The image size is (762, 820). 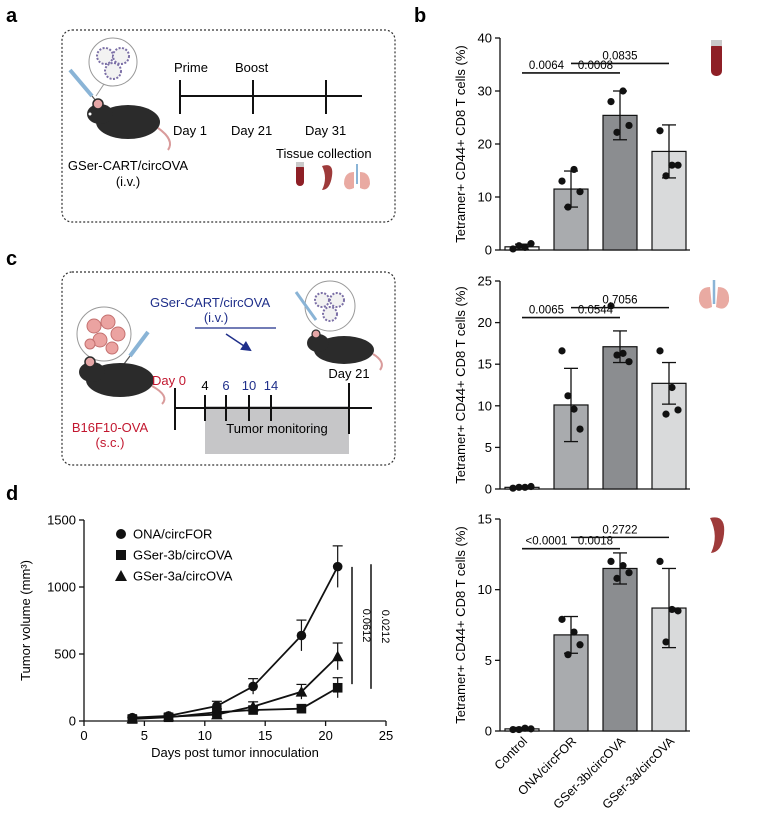 What do you see at coordinates (238, 342) in the screenshot?
I see `treatment-arrow` at bounding box center [238, 342].